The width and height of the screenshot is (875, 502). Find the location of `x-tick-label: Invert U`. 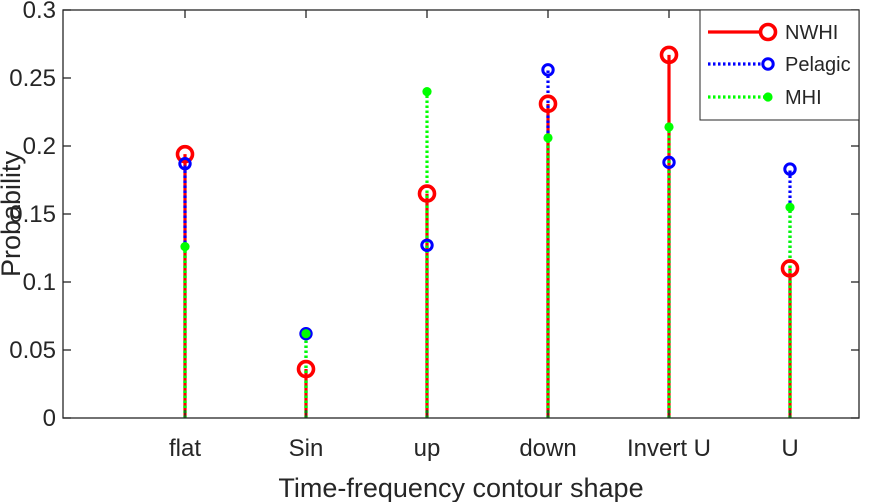

x-tick-label: Invert U is located at coordinates (669, 448).